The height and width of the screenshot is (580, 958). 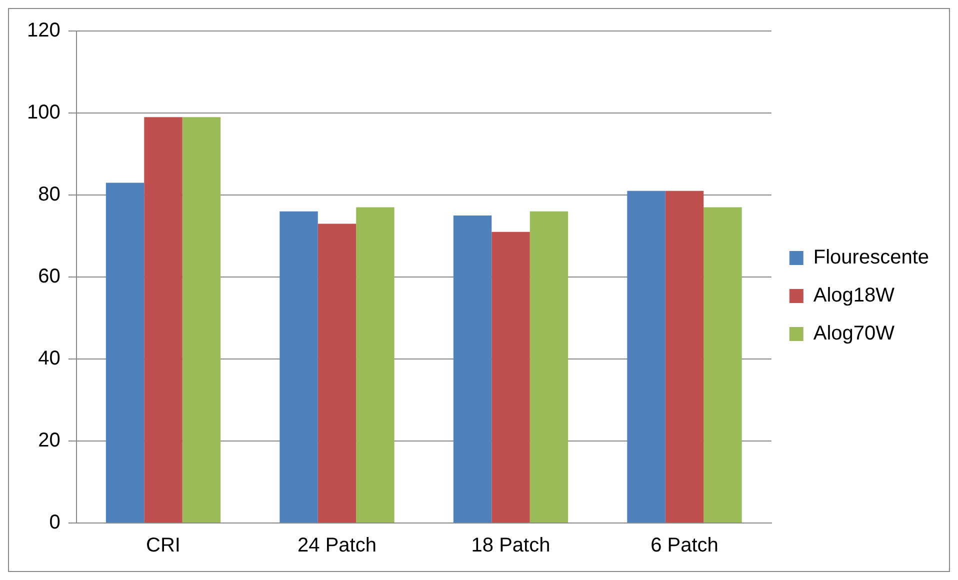 I want to click on y-tick-label: 100, so click(x=43, y=113).